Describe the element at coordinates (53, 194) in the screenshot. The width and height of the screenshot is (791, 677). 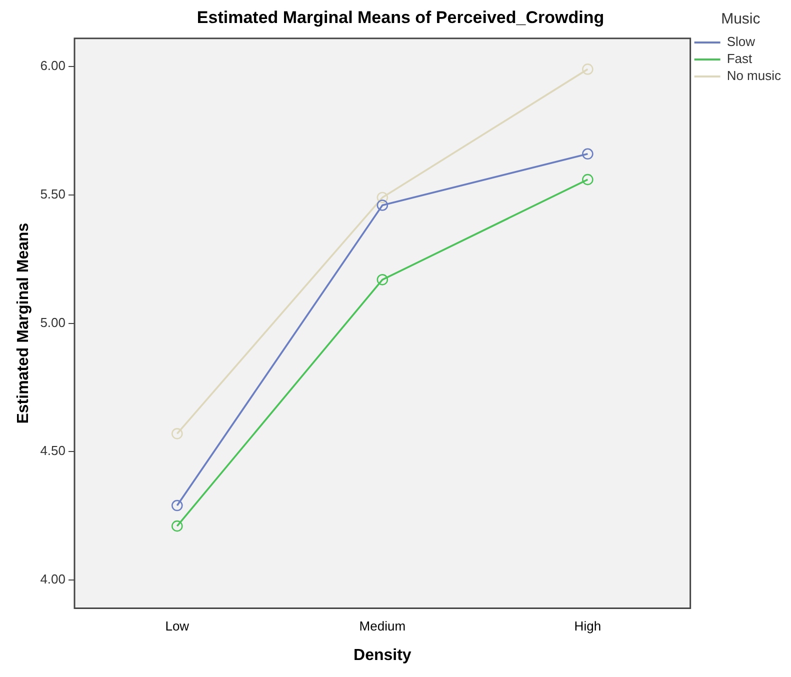
I see `y-tick-label: 5.50` at that location.